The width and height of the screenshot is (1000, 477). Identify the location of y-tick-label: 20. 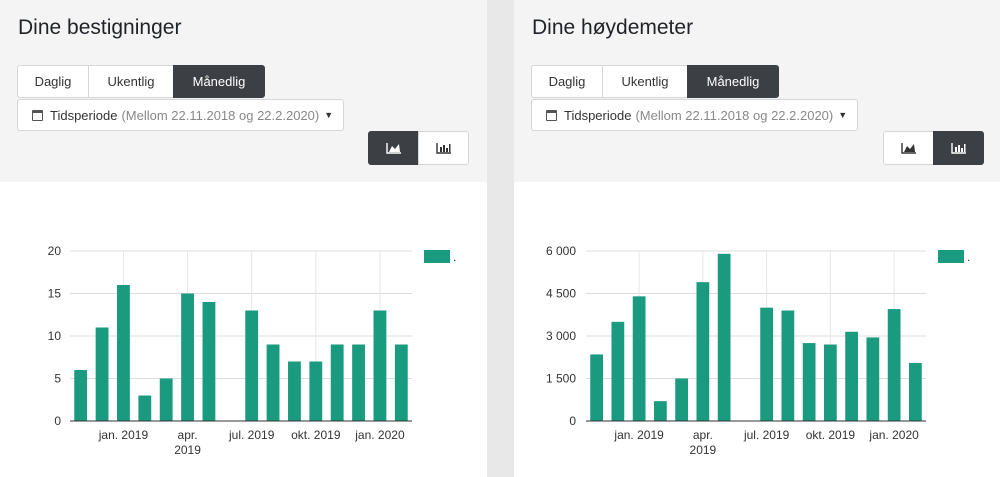
(55, 251).